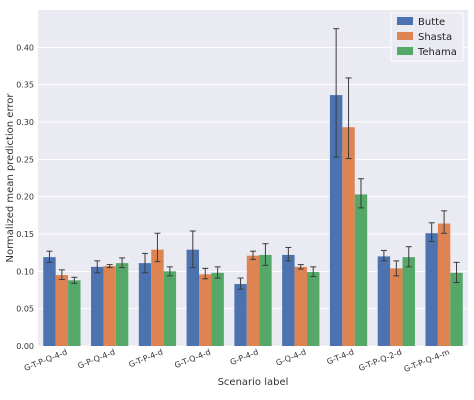 The height and width of the screenshot is (400, 474). I want to click on legend: Butte Shasta Tehama, so click(427, 37).